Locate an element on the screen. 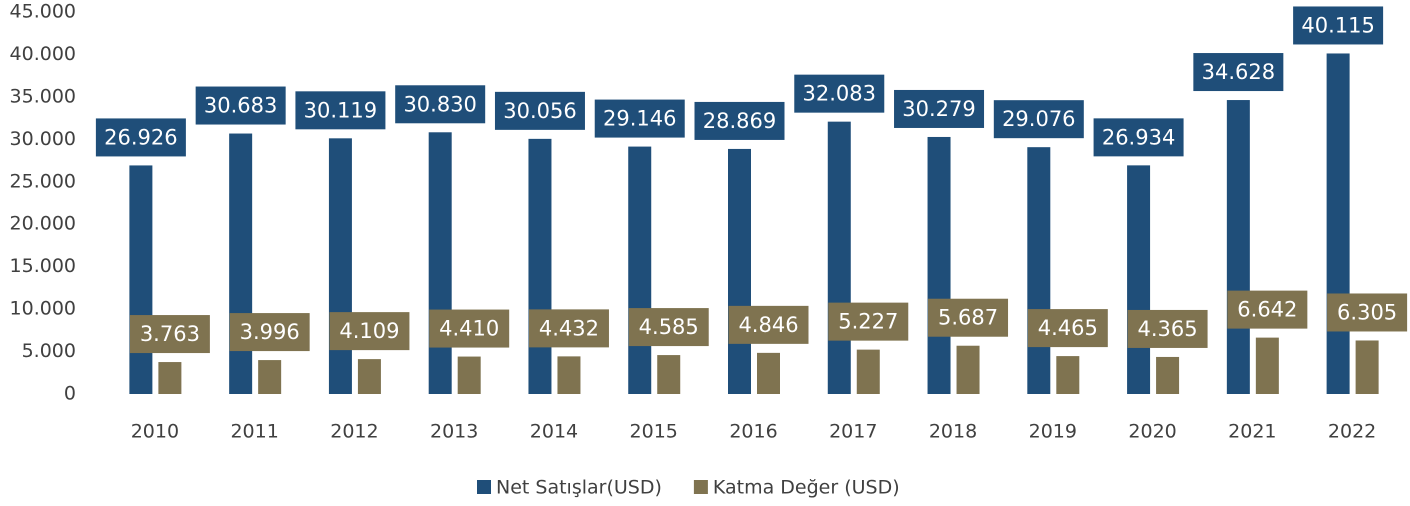 The width and height of the screenshot is (1410, 506). data-label: 4.432 is located at coordinates (568, 328).